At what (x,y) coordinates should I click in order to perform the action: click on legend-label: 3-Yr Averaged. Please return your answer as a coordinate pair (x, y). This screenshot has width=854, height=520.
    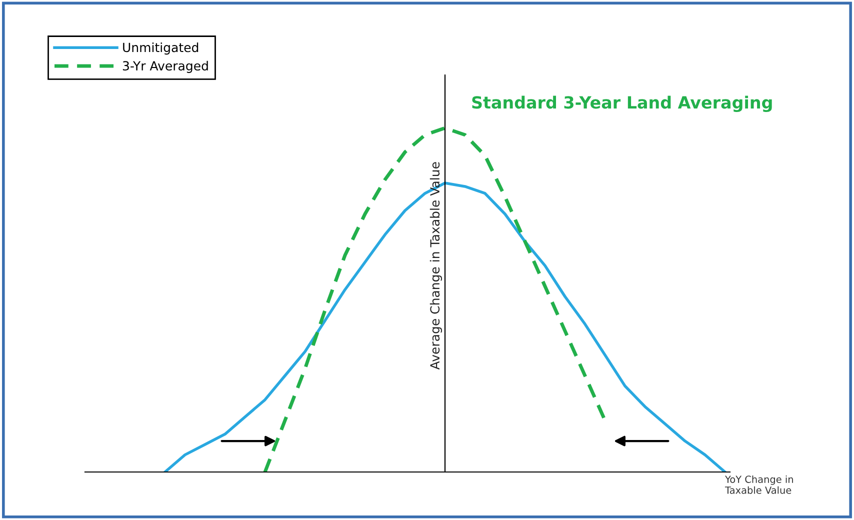
    Looking at the image, I should click on (165, 66).